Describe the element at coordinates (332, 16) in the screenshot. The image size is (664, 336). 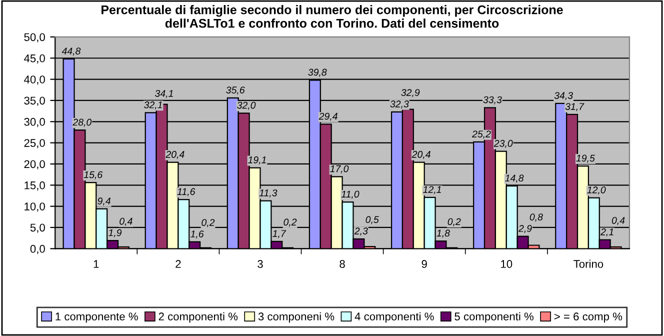
I see `chart-title: Percentuale di famiglie secondo il numero dei componenti, per Circoscrizione dell'ASLTo1 e confronto con Torino. Dati del censimento` at that location.